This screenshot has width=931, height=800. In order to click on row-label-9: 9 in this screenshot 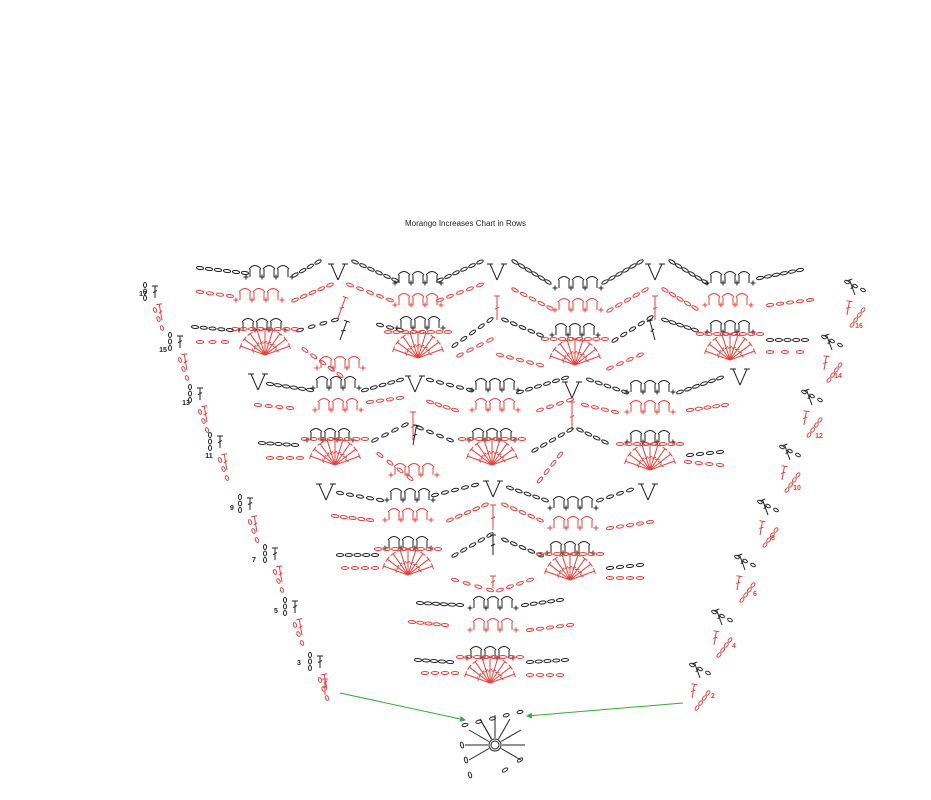, I will do `click(232, 508)`.